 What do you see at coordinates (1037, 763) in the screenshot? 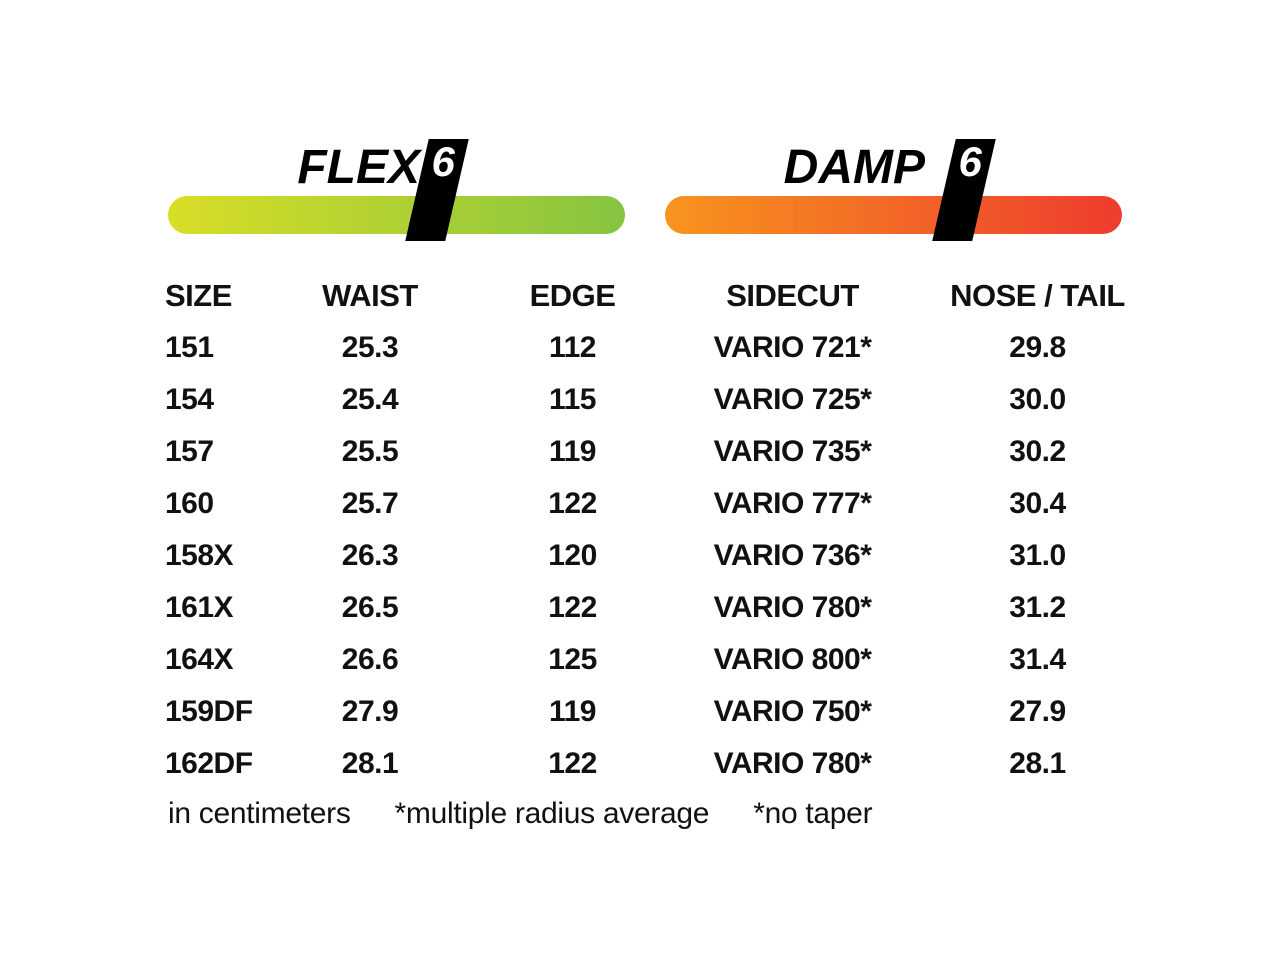
I see `cell-nose-tail: 28.1` at bounding box center [1037, 763].